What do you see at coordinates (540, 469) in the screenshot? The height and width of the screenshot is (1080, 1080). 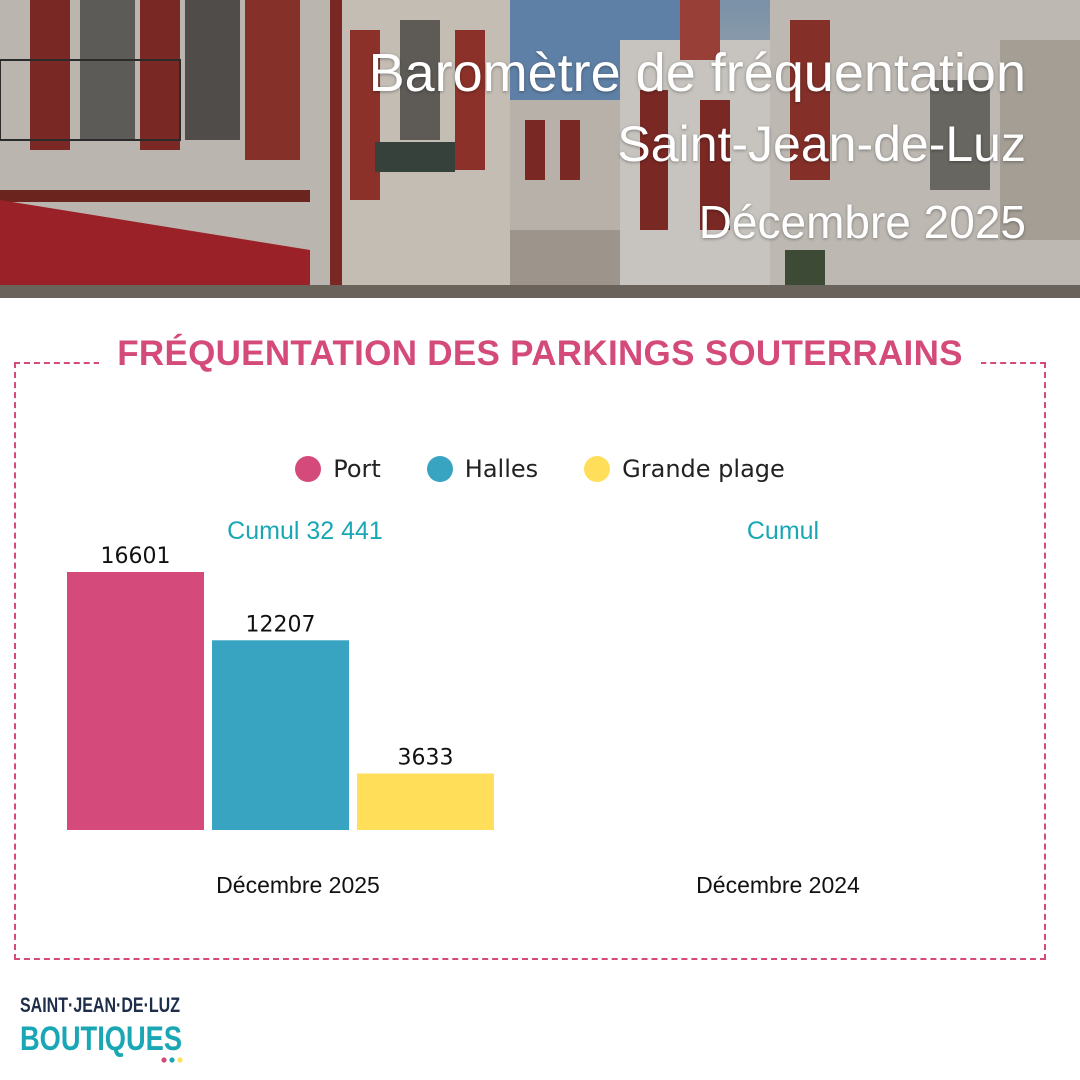 I see `chart-legend: Port Halles Grande plage` at bounding box center [540, 469].